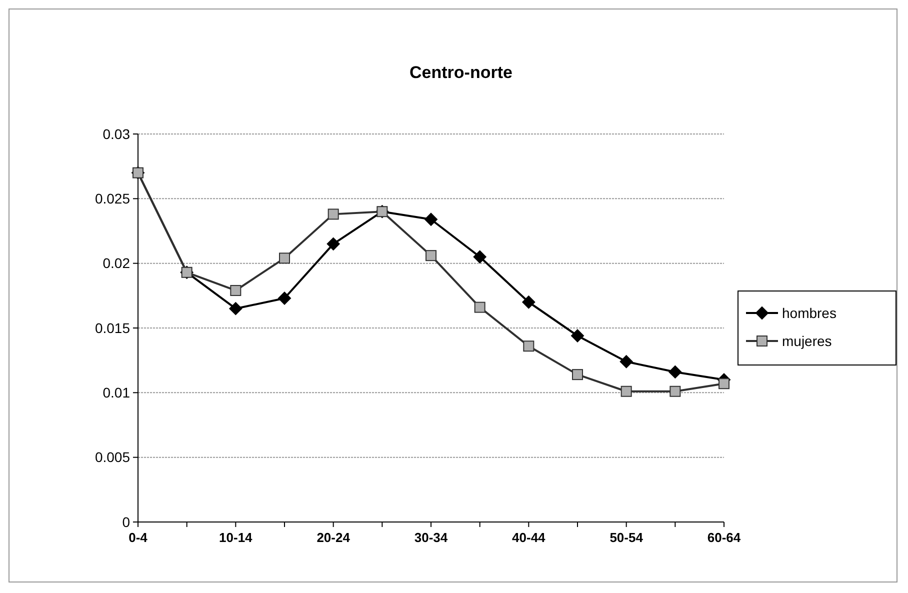  What do you see at coordinates (116, 263) in the screenshot?
I see `y-tick-label: 0.02` at bounding box center [116, 263].